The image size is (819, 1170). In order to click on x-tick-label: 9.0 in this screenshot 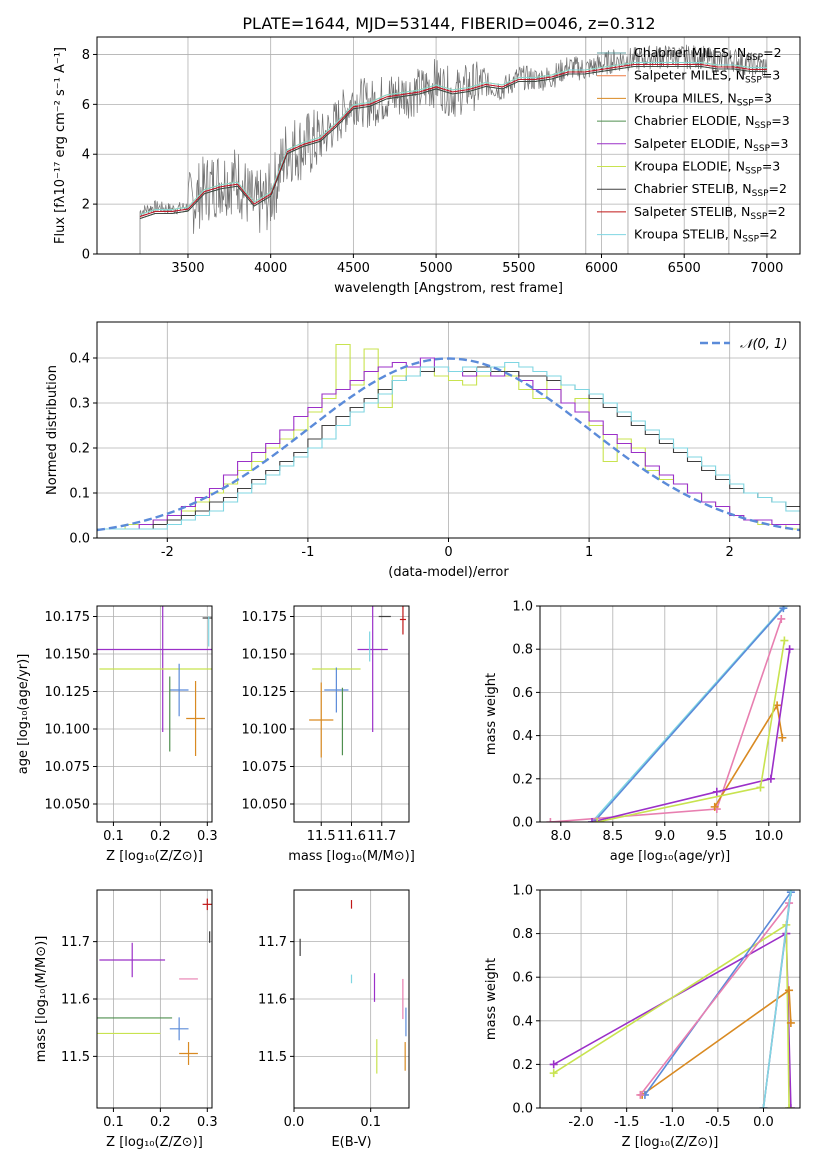, I will do `click(664, 836)`.